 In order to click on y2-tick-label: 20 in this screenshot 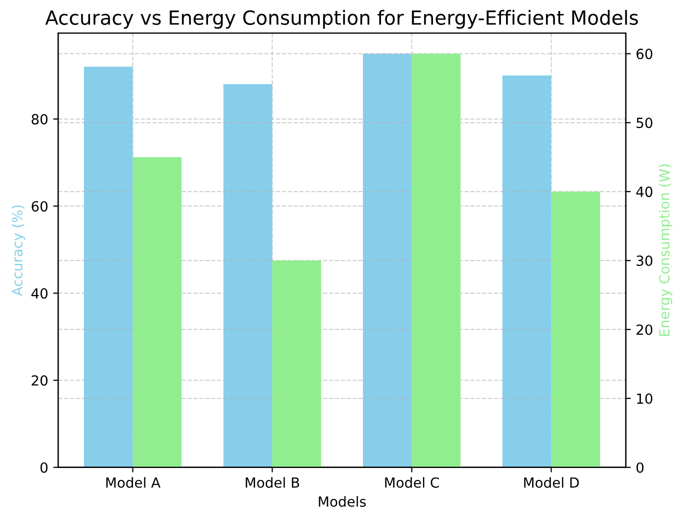, I will do `click(644, 329)`.